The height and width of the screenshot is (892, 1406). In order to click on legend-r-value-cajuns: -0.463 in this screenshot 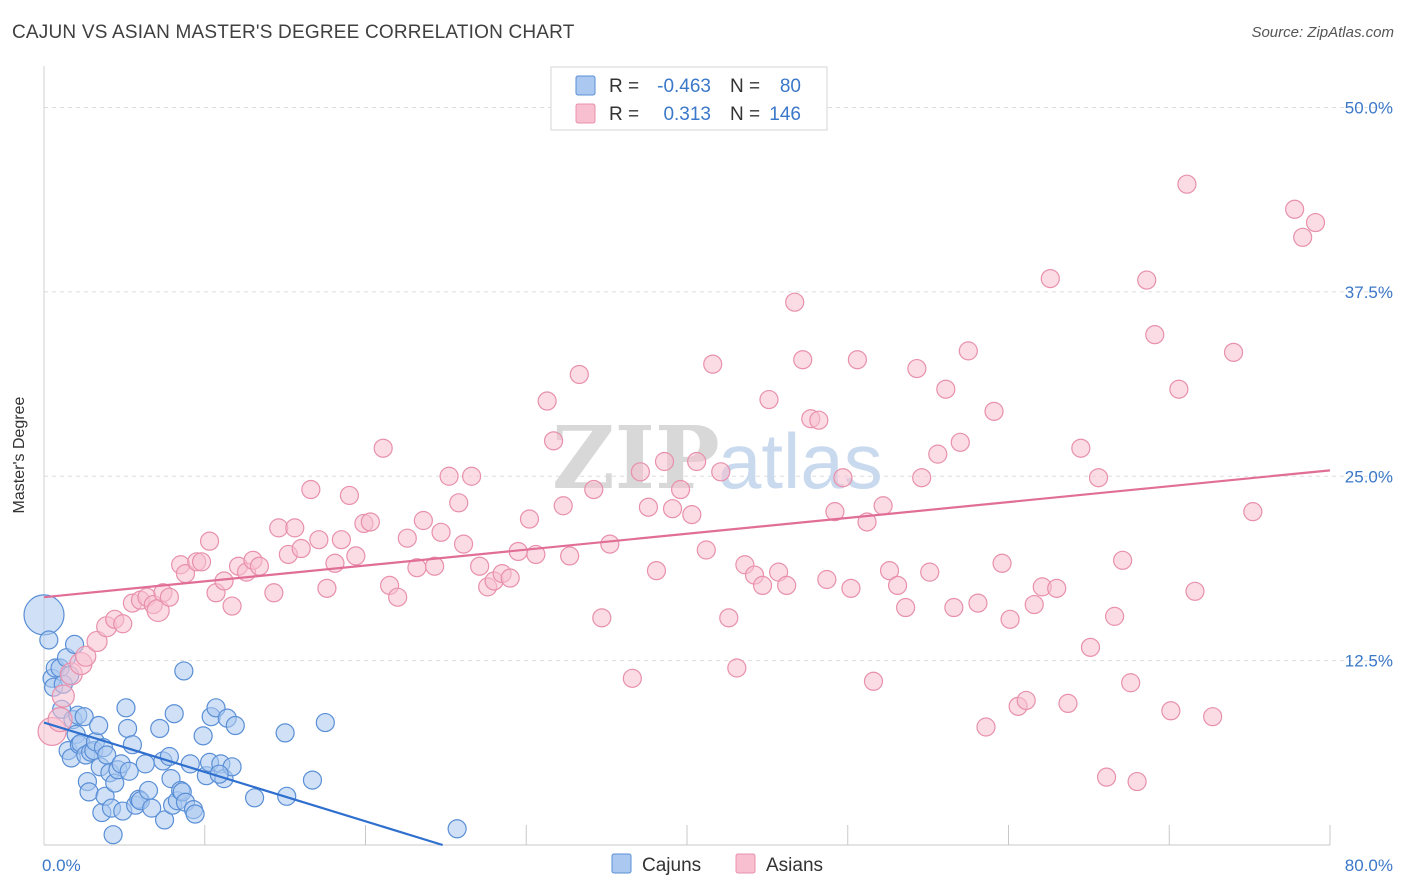, I will do `click(684, 86)`.